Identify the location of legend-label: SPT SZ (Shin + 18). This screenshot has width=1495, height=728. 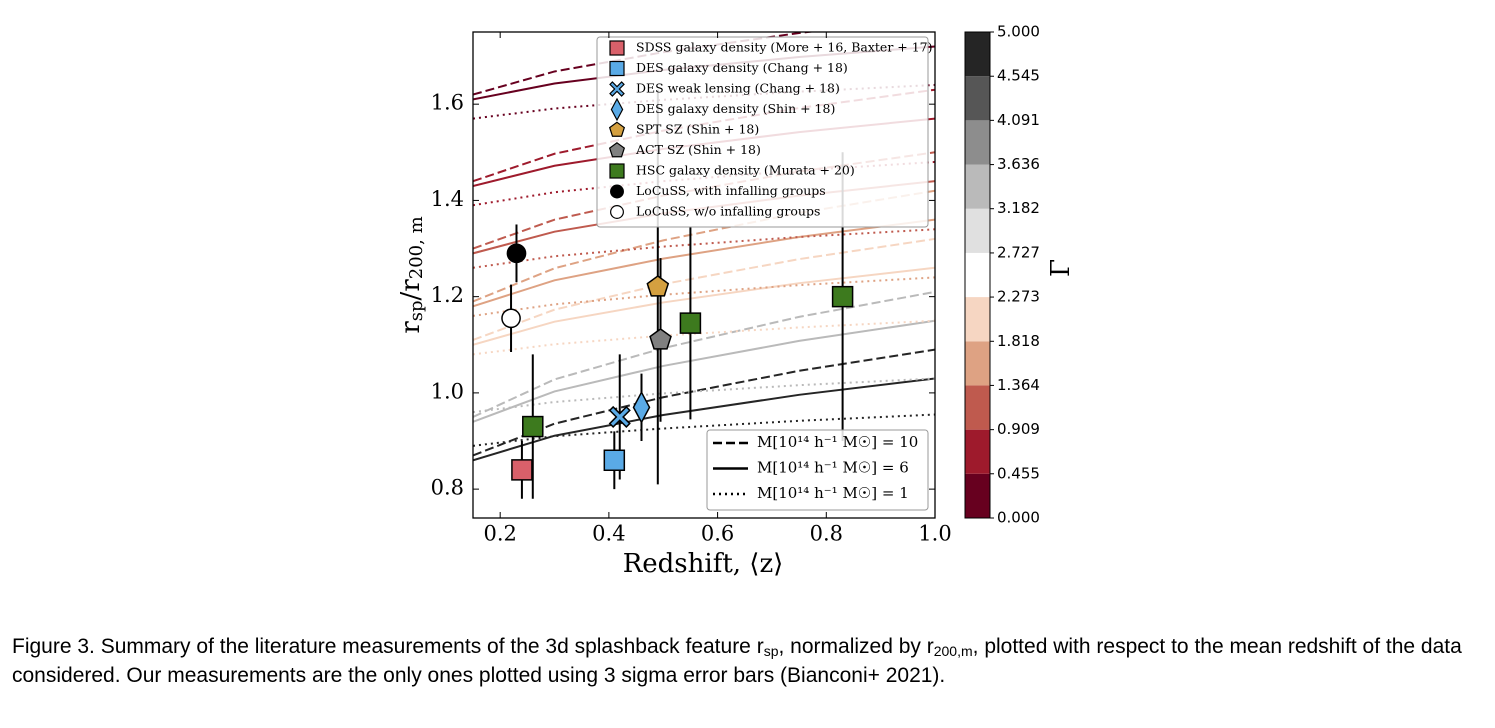
(697, 129).